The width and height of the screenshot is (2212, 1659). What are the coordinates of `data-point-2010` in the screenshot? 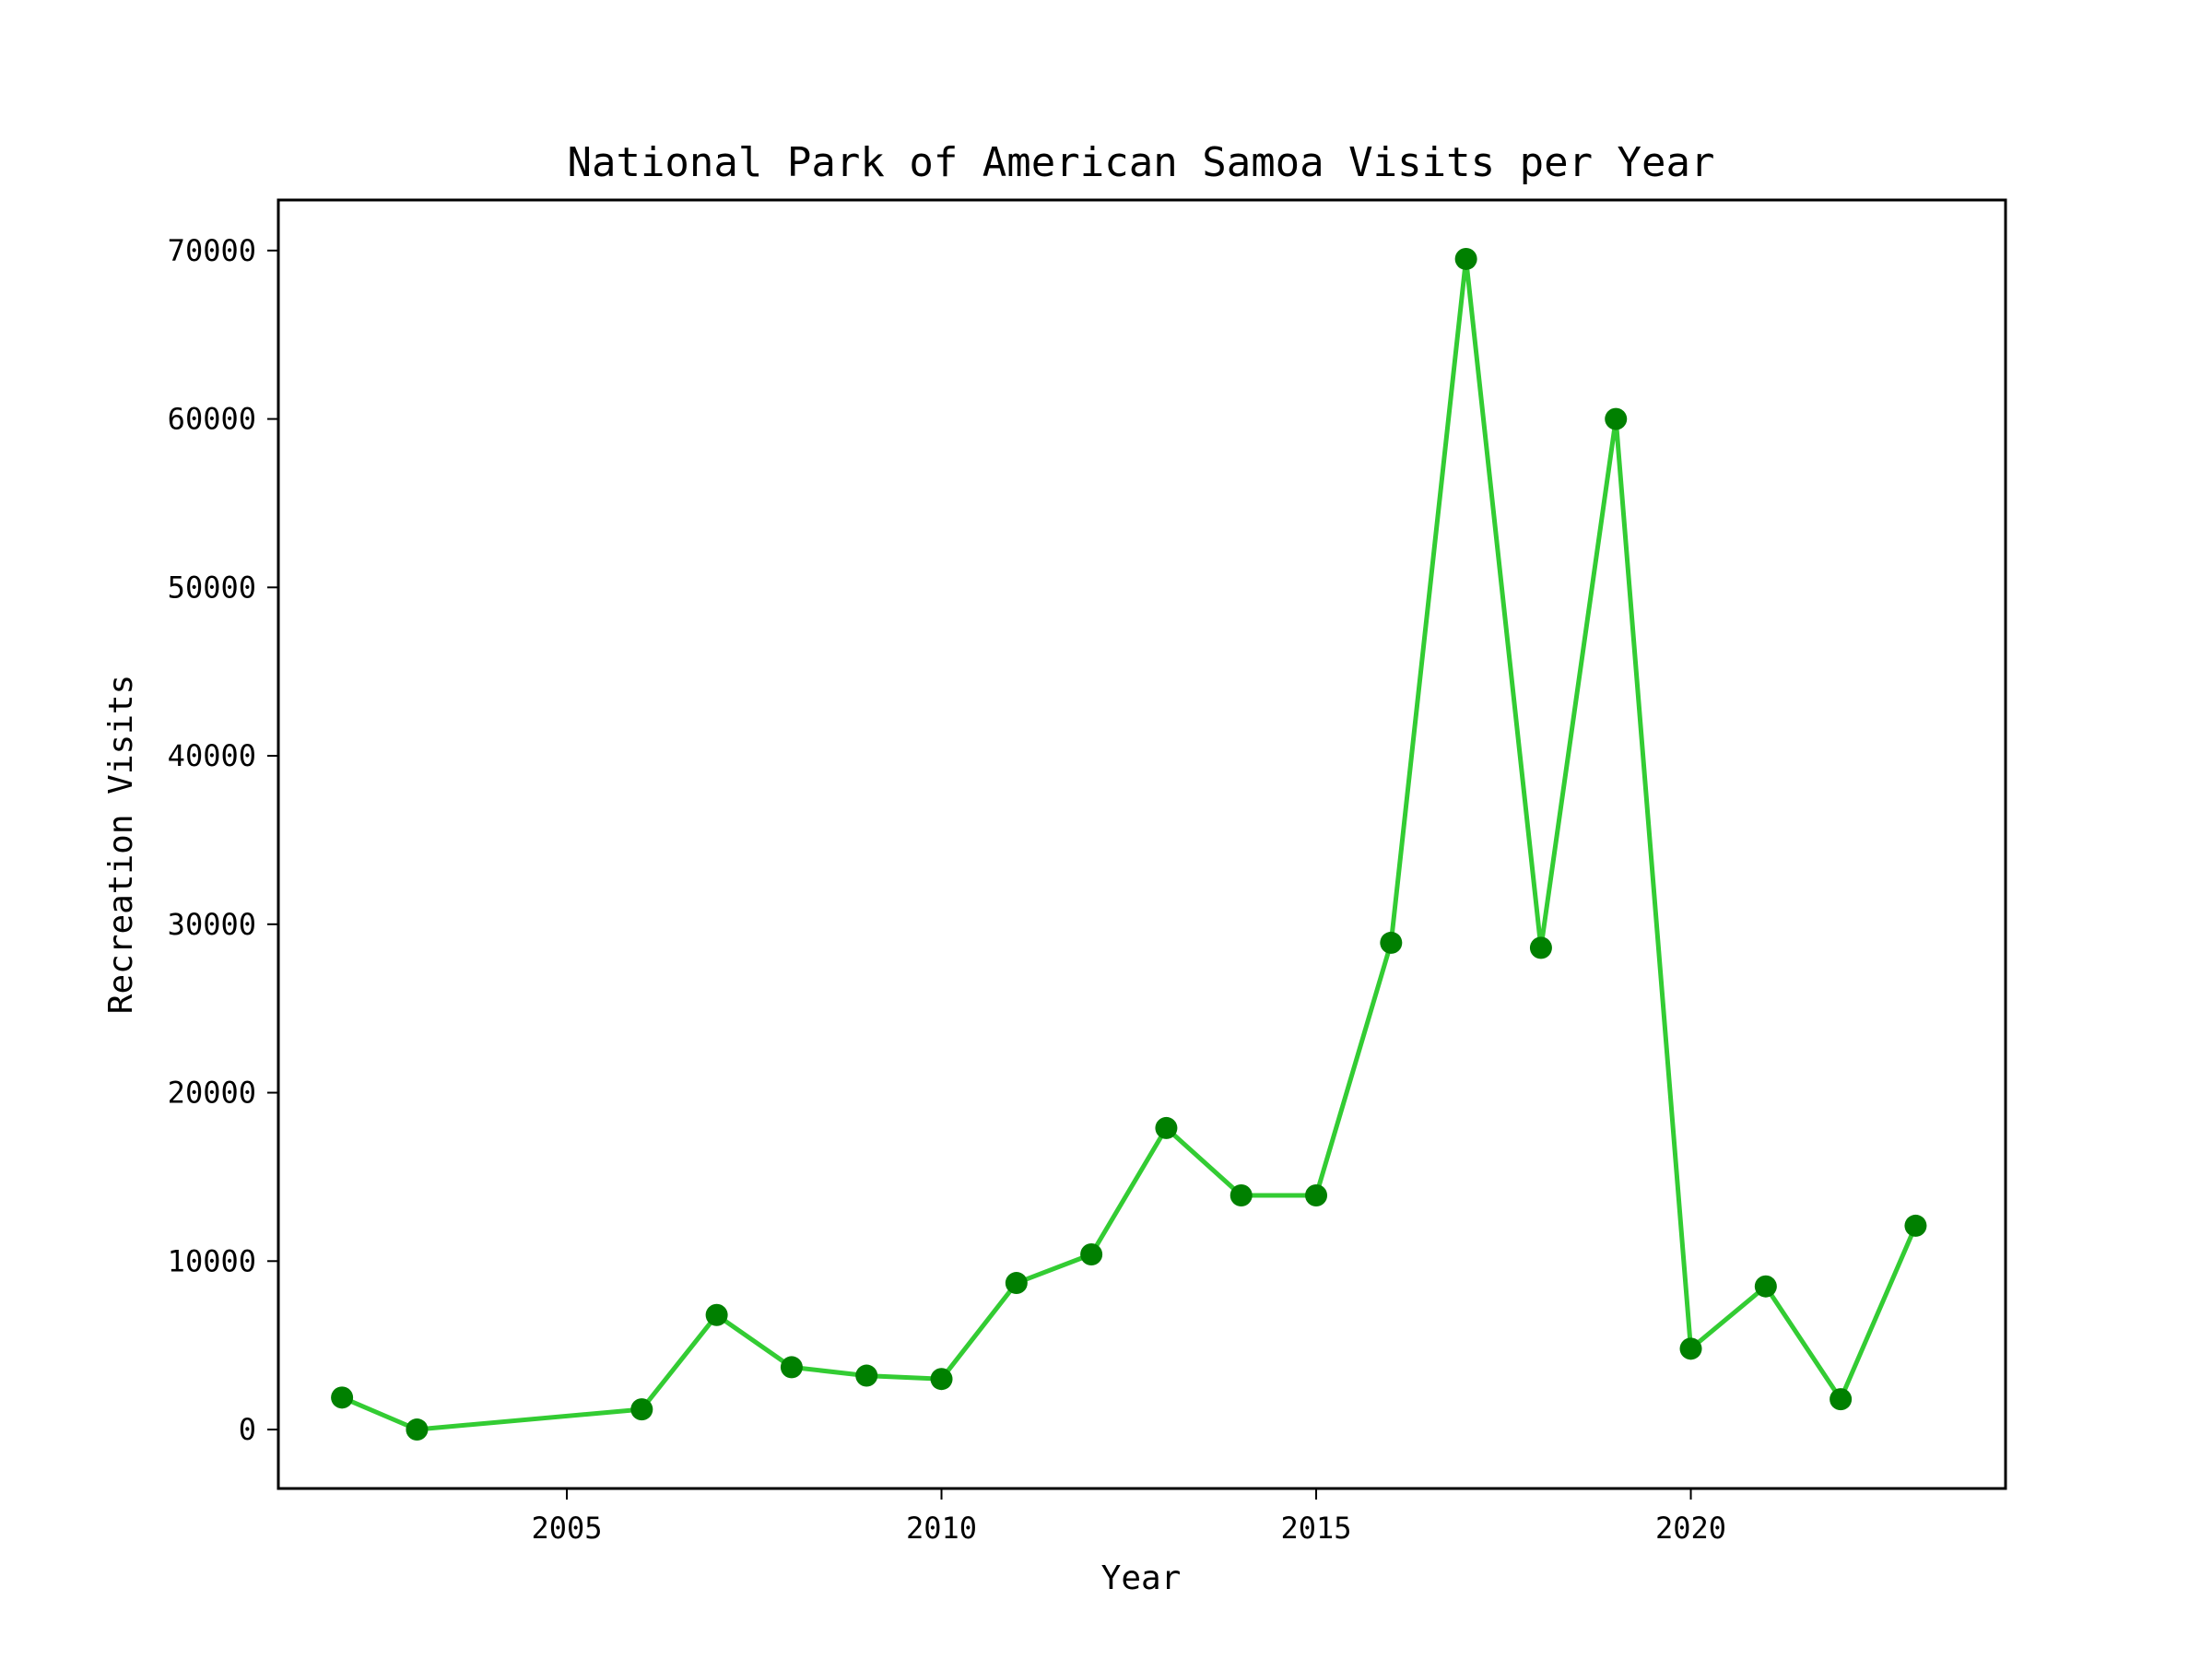 It's located at (941, 1379).